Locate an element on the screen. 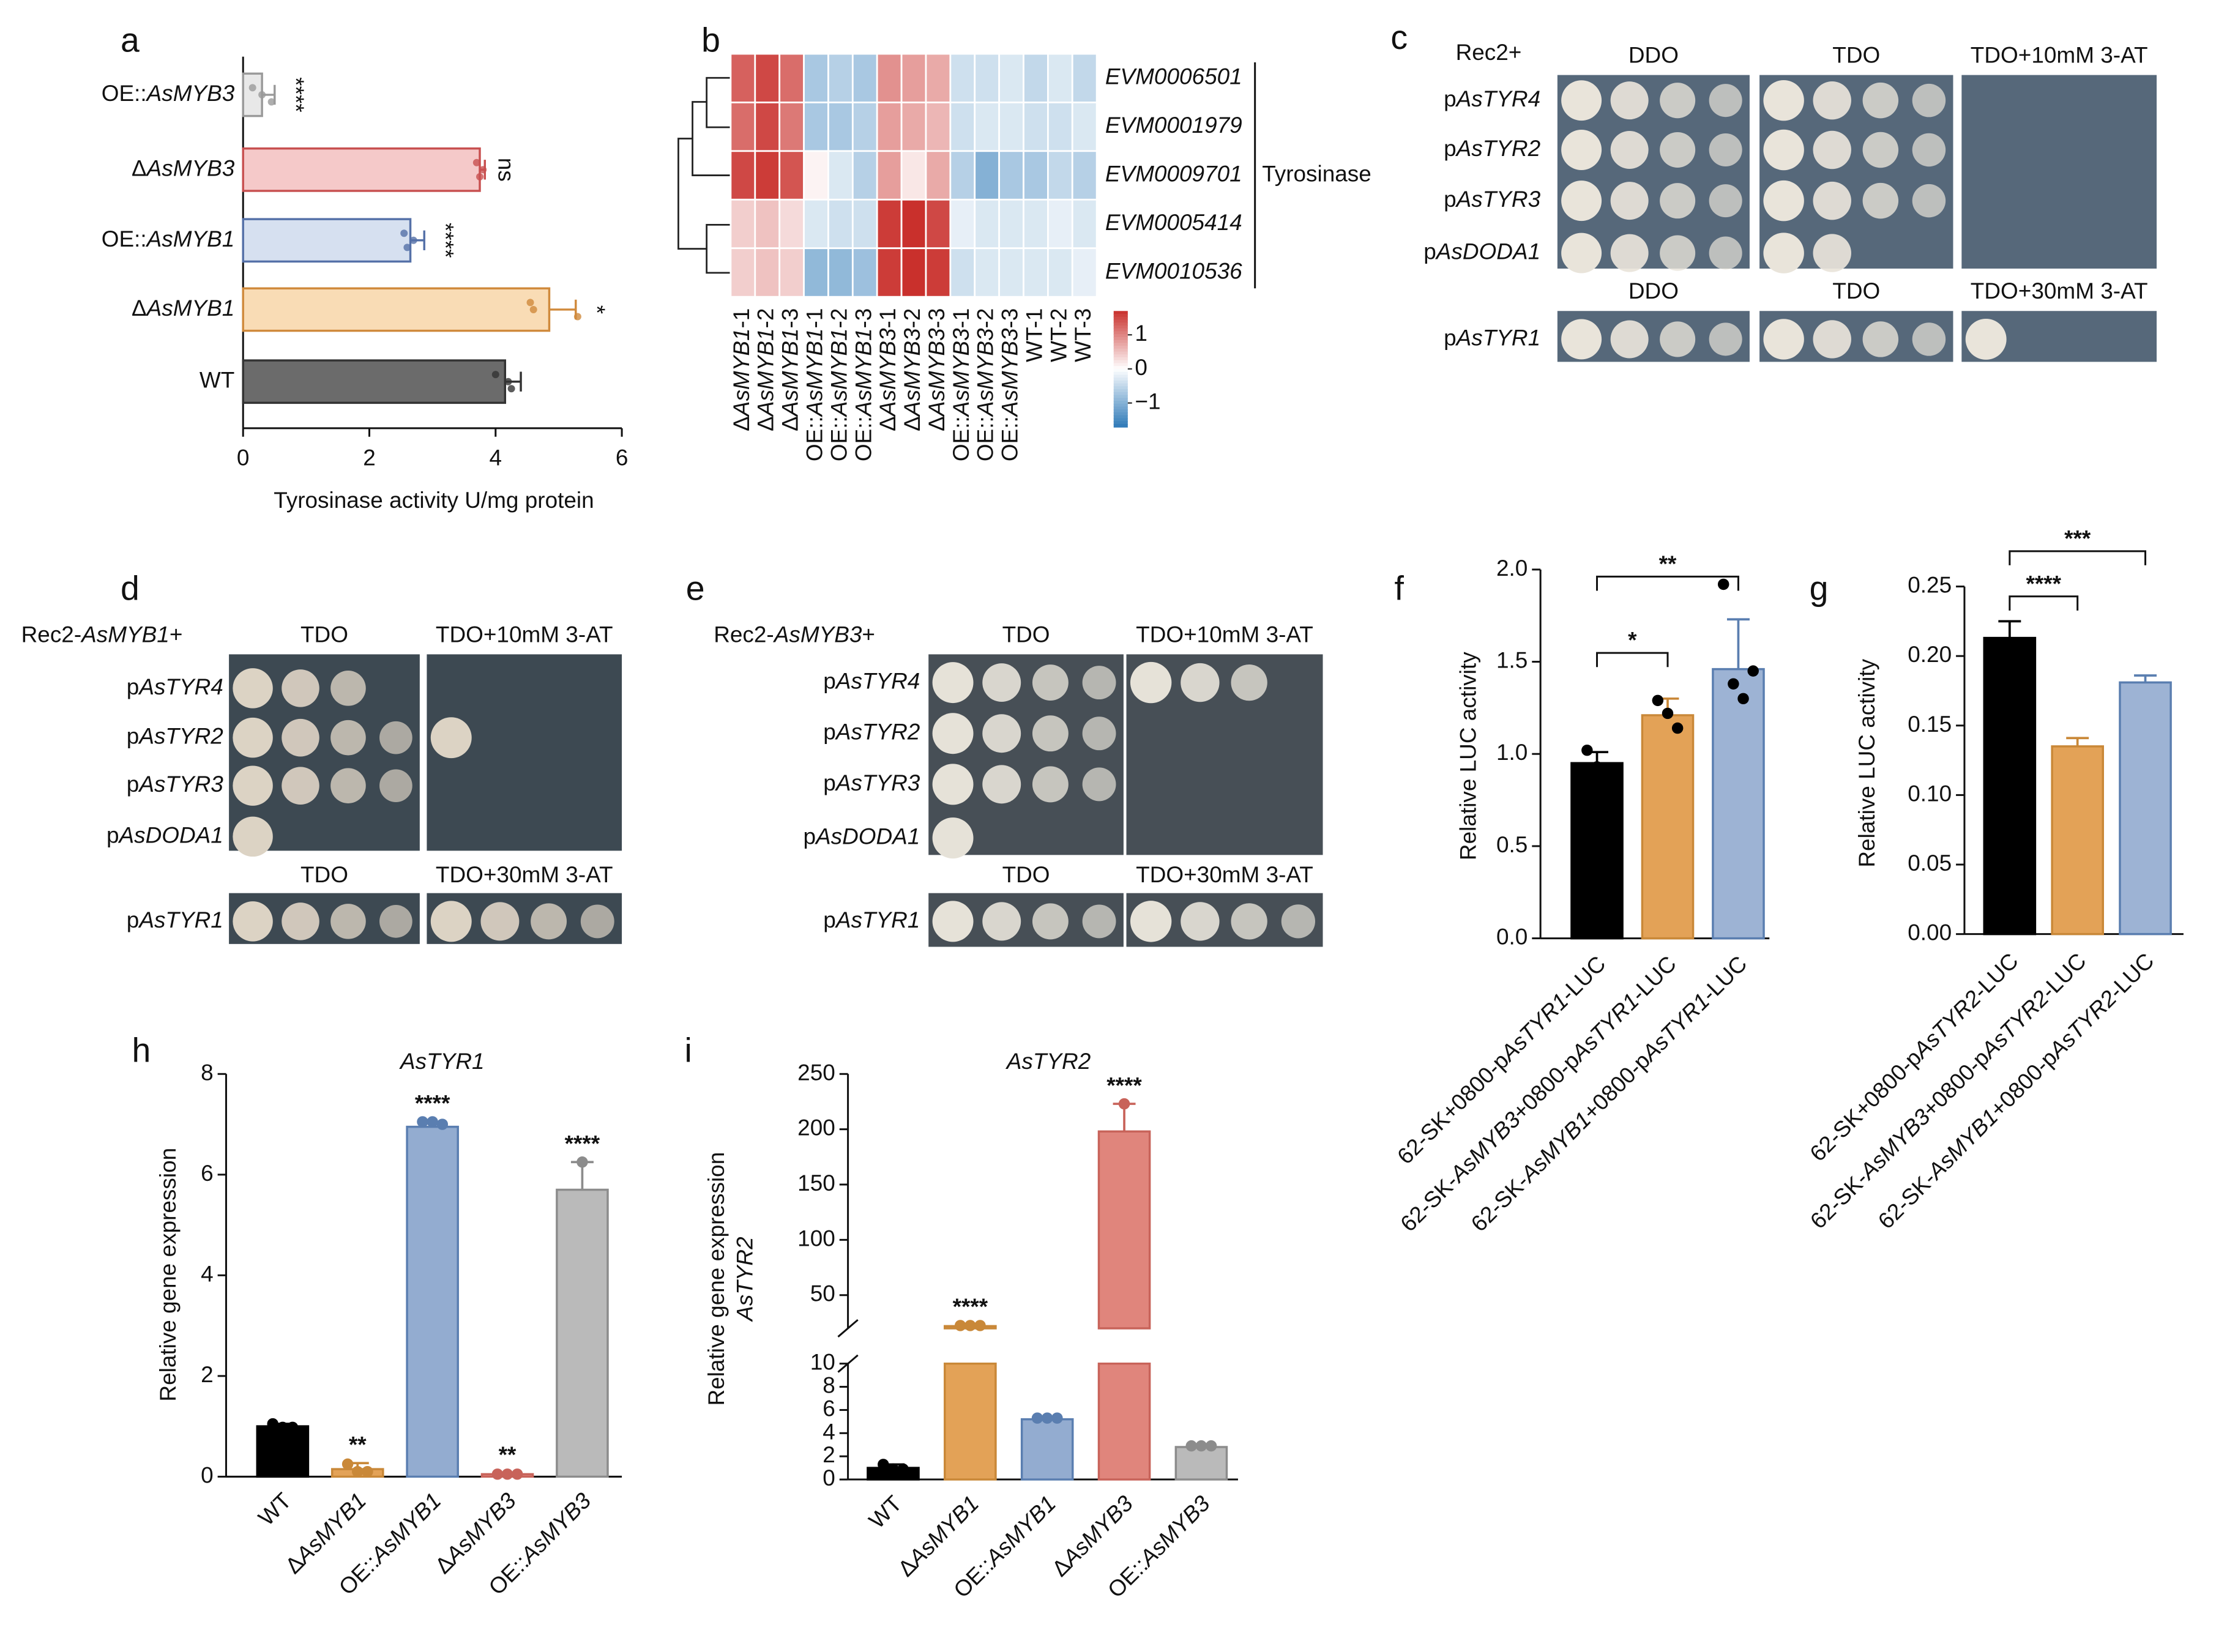  column-label: OE::AsMYB1-2 is located at coordinates (838, 385).